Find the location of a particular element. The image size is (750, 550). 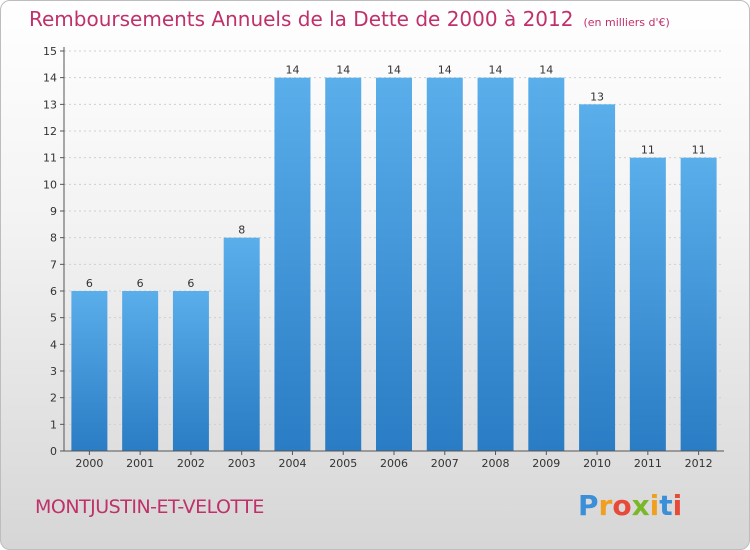

x-tick-label: 2010 is located at coordinates (597, 463).